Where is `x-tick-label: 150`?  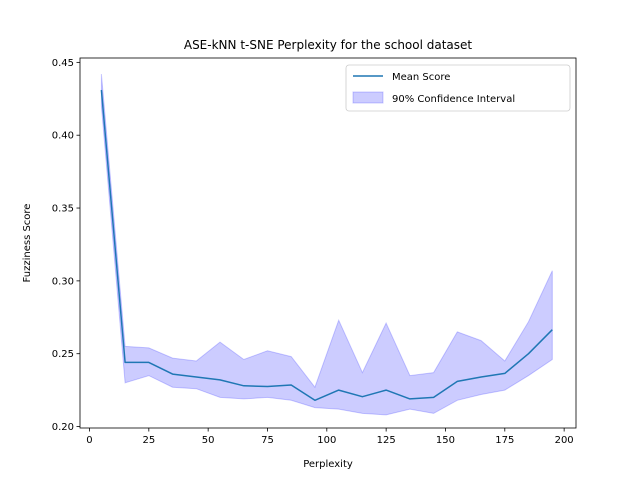 x-tick-label: 150 is located at coordinates (445, 440).